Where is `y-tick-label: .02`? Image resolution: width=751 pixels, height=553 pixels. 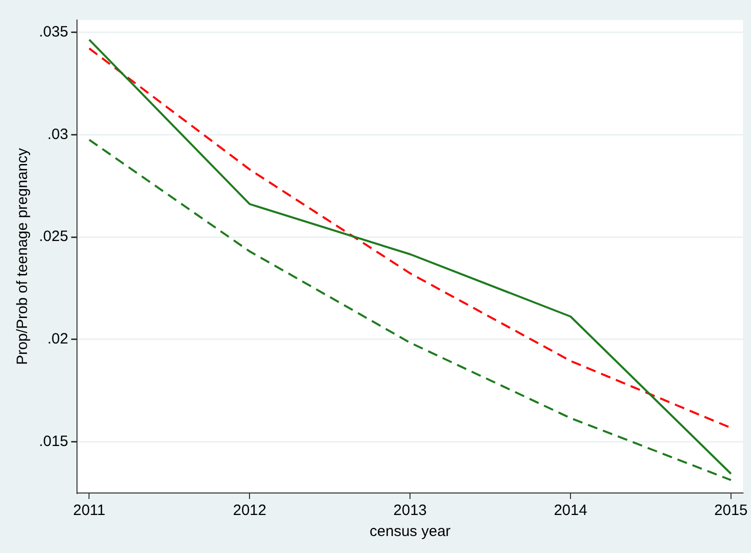
y-tick-label: .02 is located at coordinates (57, 339).